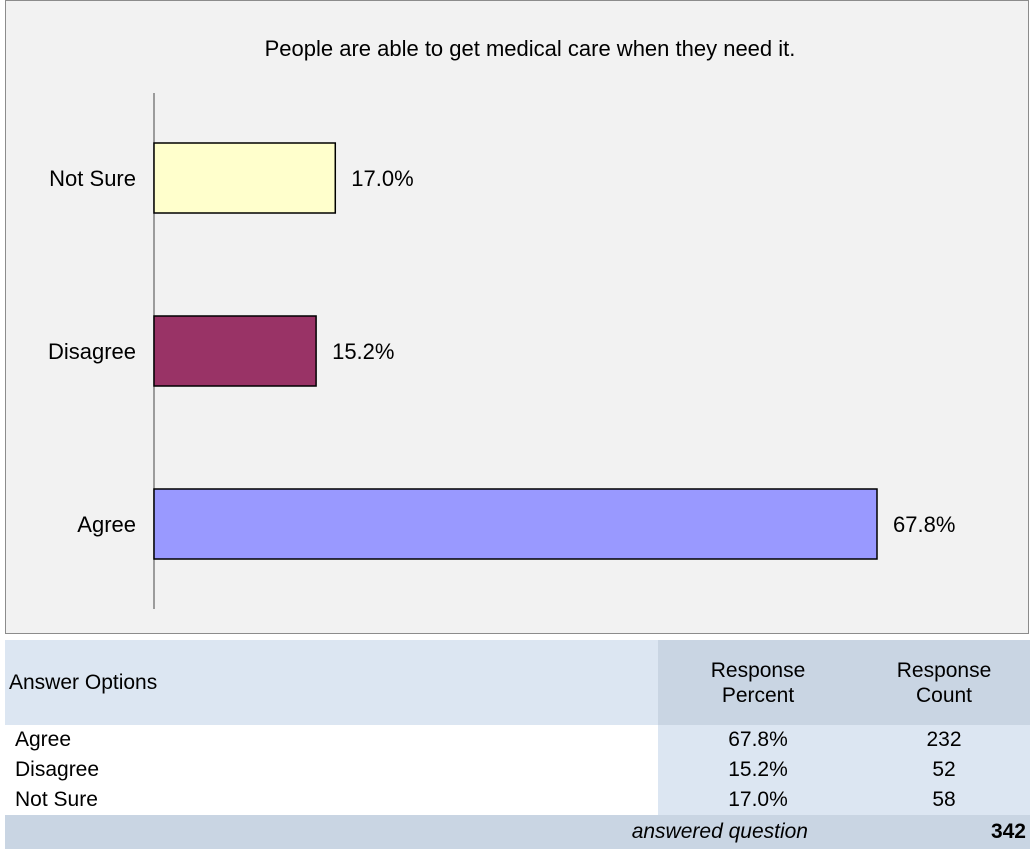 This screenshot has height=855, width=1030. Describe the element at coordinates (382, 178) in the screenshot. I see `data-label: 17.0%` at that location.